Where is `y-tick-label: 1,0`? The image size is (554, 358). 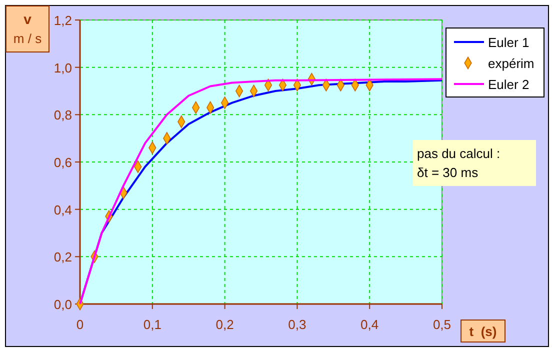
y-tick-label: 1,0 is located at coordinates (63, 68).